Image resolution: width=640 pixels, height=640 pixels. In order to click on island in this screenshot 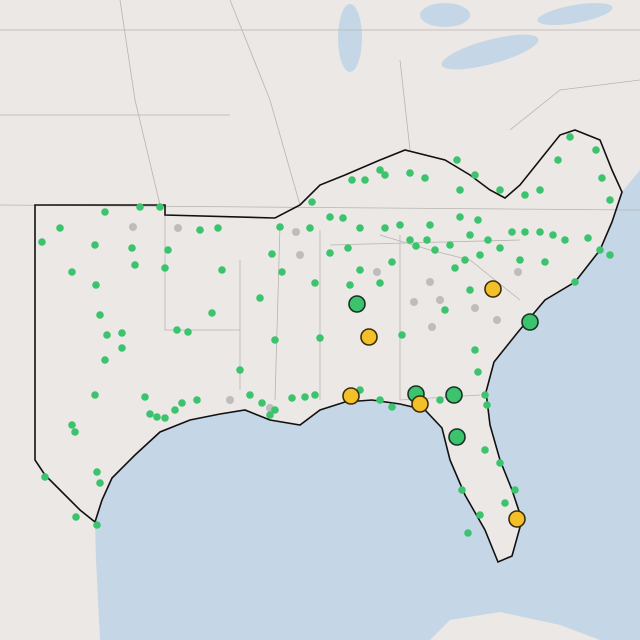, I will do `click(515, 626)`.